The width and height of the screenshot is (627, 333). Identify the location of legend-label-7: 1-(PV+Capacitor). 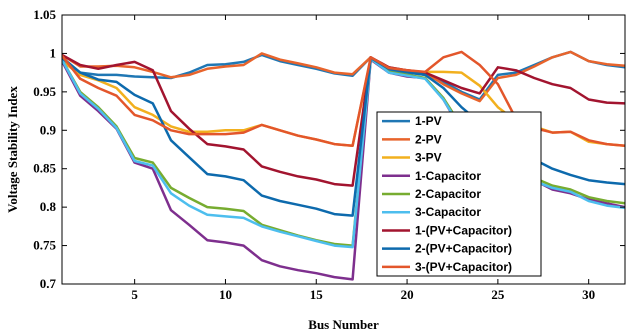
(463, 230).